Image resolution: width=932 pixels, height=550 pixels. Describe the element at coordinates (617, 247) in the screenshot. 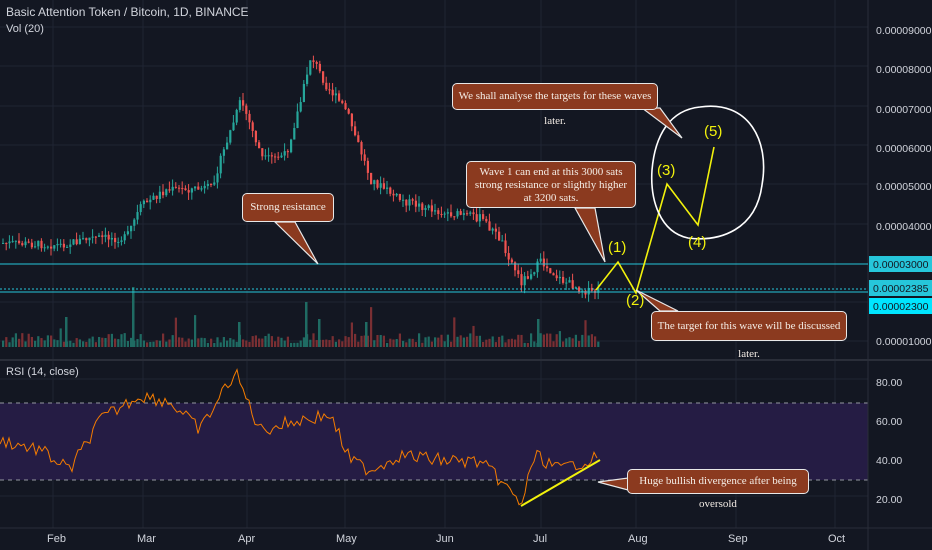

I see `wave-label-1: (1)` at that location.